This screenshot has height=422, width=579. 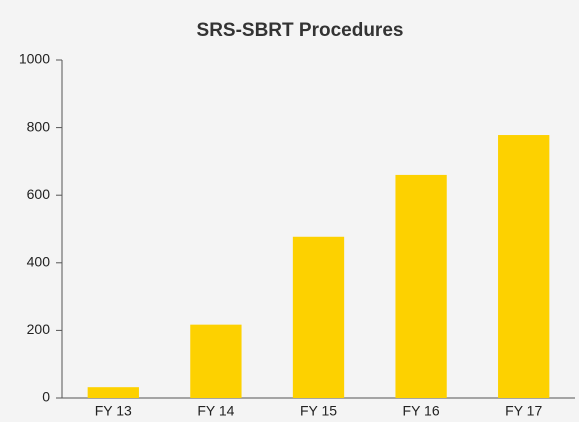 I want to click on x-tick-label: FY 16, so click(x=421, y=411).